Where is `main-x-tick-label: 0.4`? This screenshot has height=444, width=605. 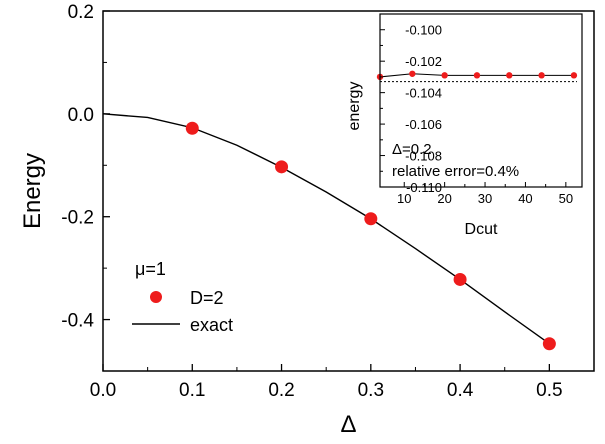 main-x-tick-label: 0.4 is located at coordinates (460, 390).